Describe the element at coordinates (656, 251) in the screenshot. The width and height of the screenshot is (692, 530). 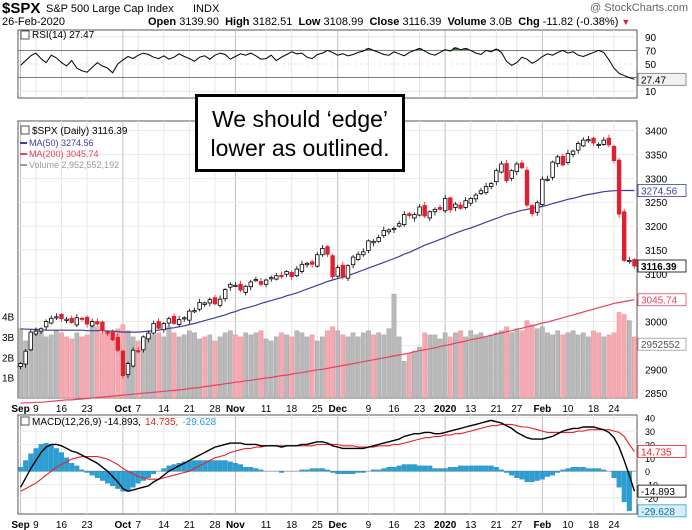
I see `price-tick-label: 3150` at that location.